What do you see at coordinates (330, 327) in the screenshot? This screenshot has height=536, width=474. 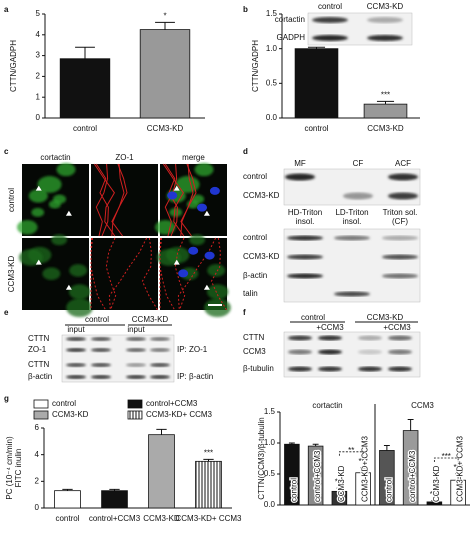 I see `label: +CCM3` at bounding box center [330, 327].